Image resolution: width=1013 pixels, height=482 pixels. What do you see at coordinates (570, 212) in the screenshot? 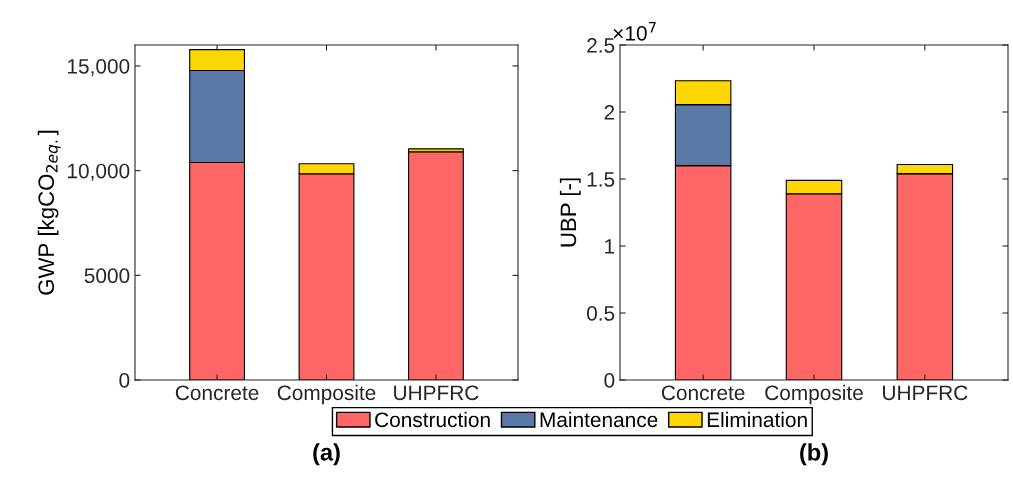
I see `y-axis-title: UBP [-]` at bounding box center [570, 212].